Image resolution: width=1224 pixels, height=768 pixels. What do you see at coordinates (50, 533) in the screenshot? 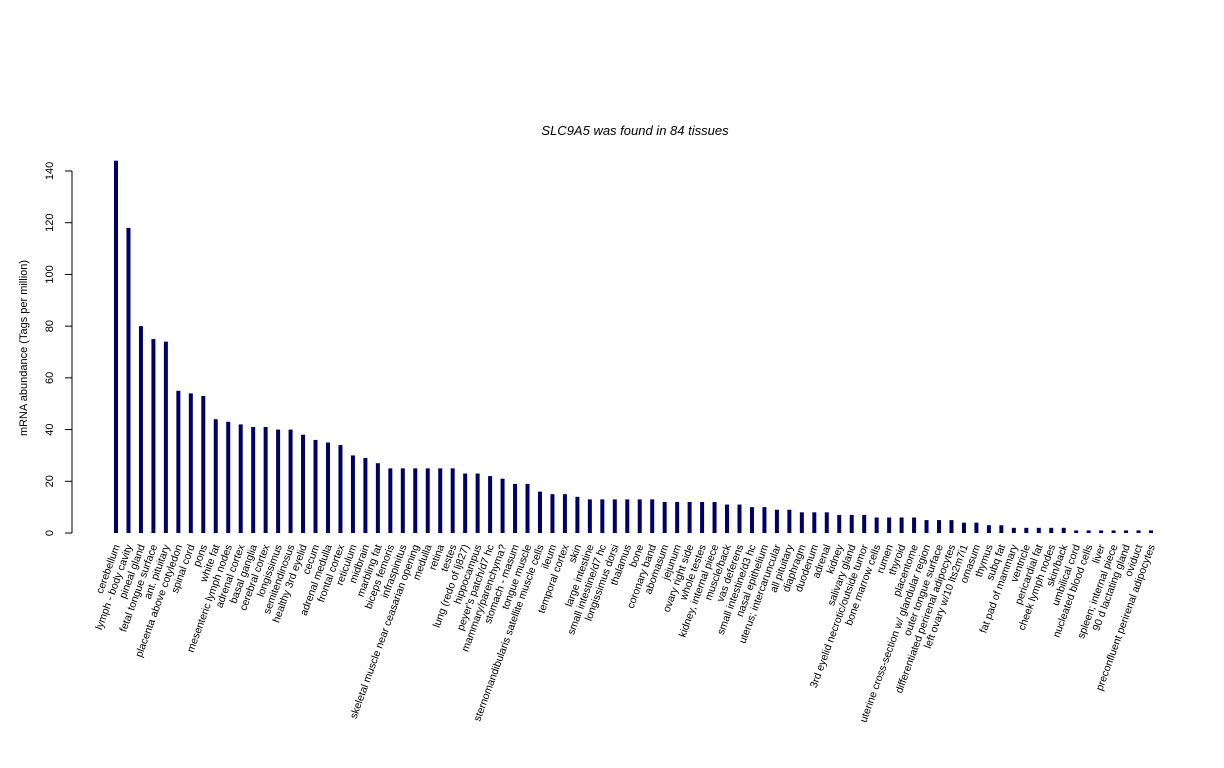
I see `y-tick-label: 0` at bounding box center [50, 533].